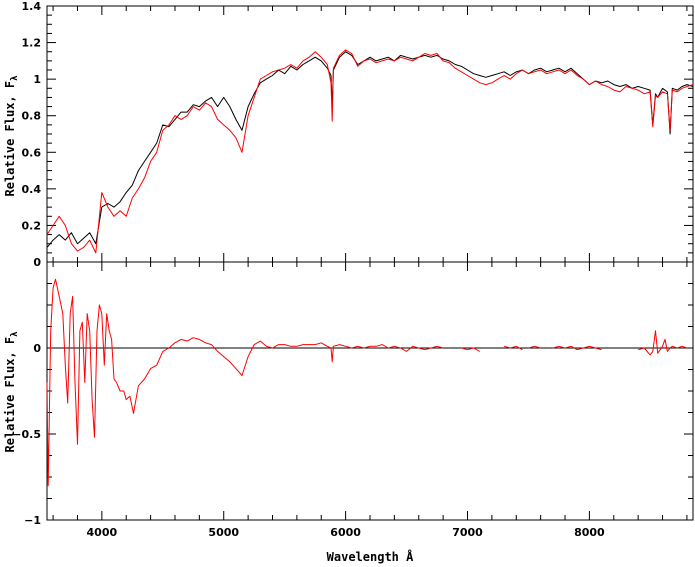 Image resolution: width=695 pixels, height=567 pixels. Describe the element at coordinates (32, 116) in the screenshot. I see `y-tick-label: 0.8` at that location.